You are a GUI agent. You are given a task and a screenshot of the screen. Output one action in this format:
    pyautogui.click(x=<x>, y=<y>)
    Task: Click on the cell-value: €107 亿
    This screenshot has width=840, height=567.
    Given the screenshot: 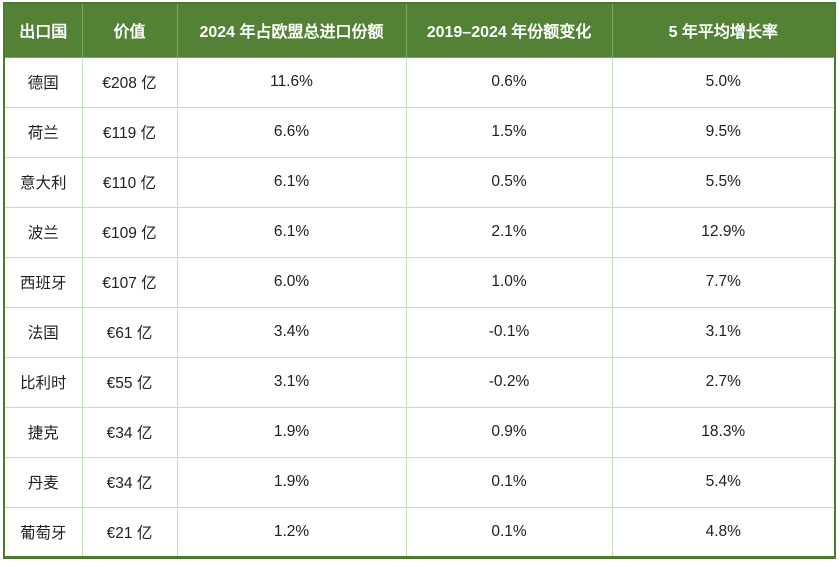 What is the action you would take?
    pyautogui.click(x=129, y=282)
    